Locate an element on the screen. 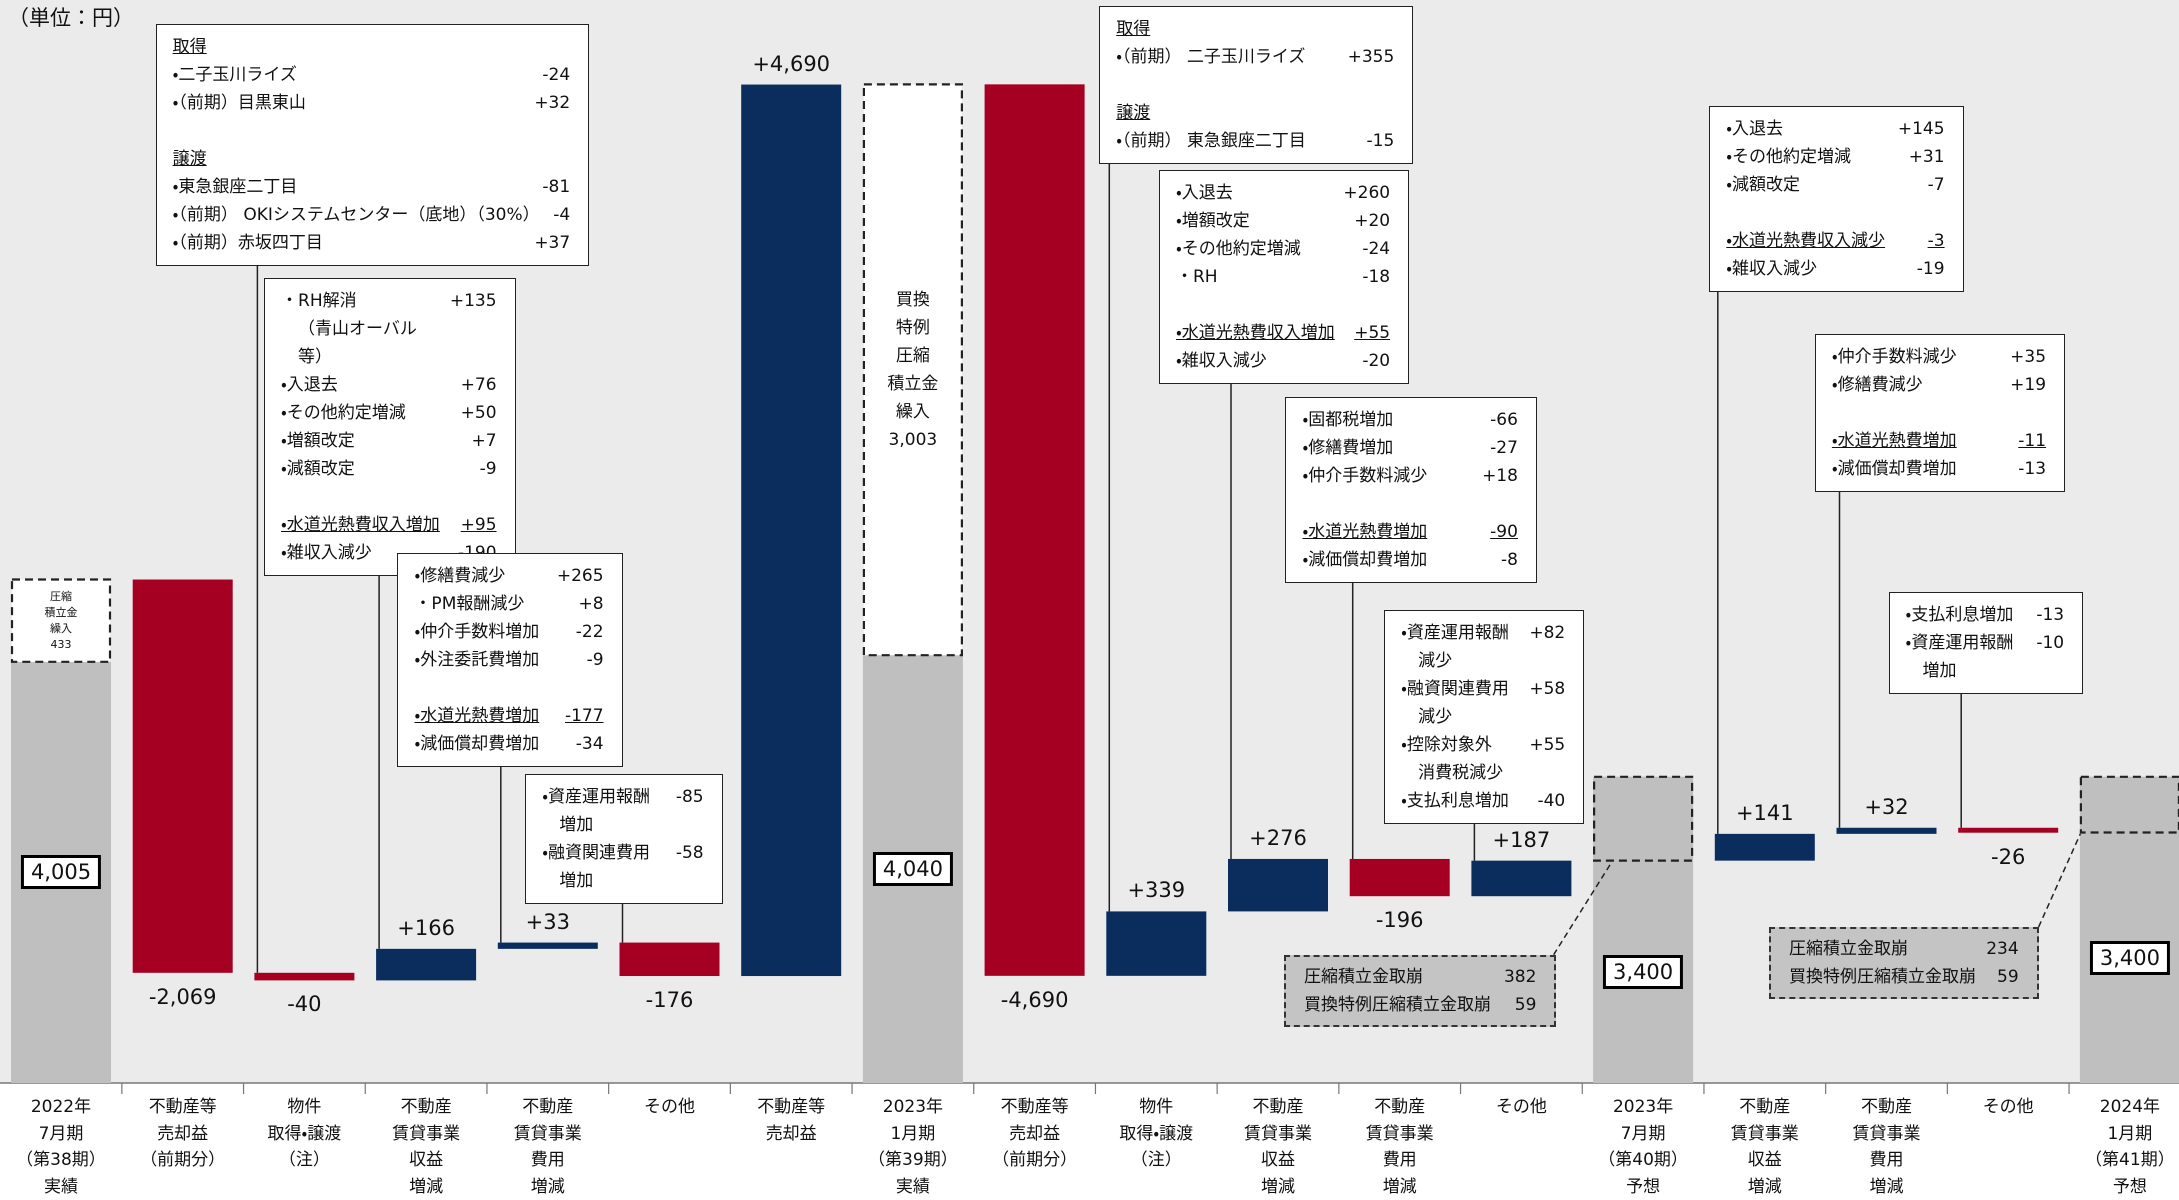 The height and width of the screenshot is (1200, 2179). note-row: ・東急銀座二丁目 -81 is located at coordinates (372, 187).